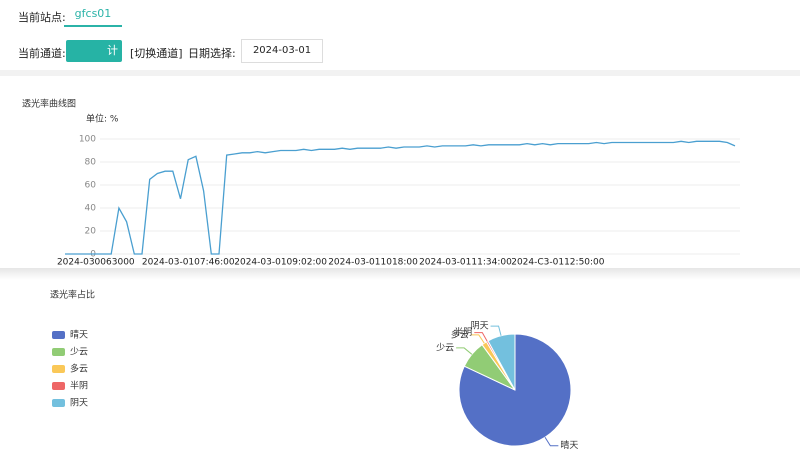  Describe the element at coordinates (465, 263) in the screenshot. I see `x-tick-label: 2024-03-0111:34:00` at that location.